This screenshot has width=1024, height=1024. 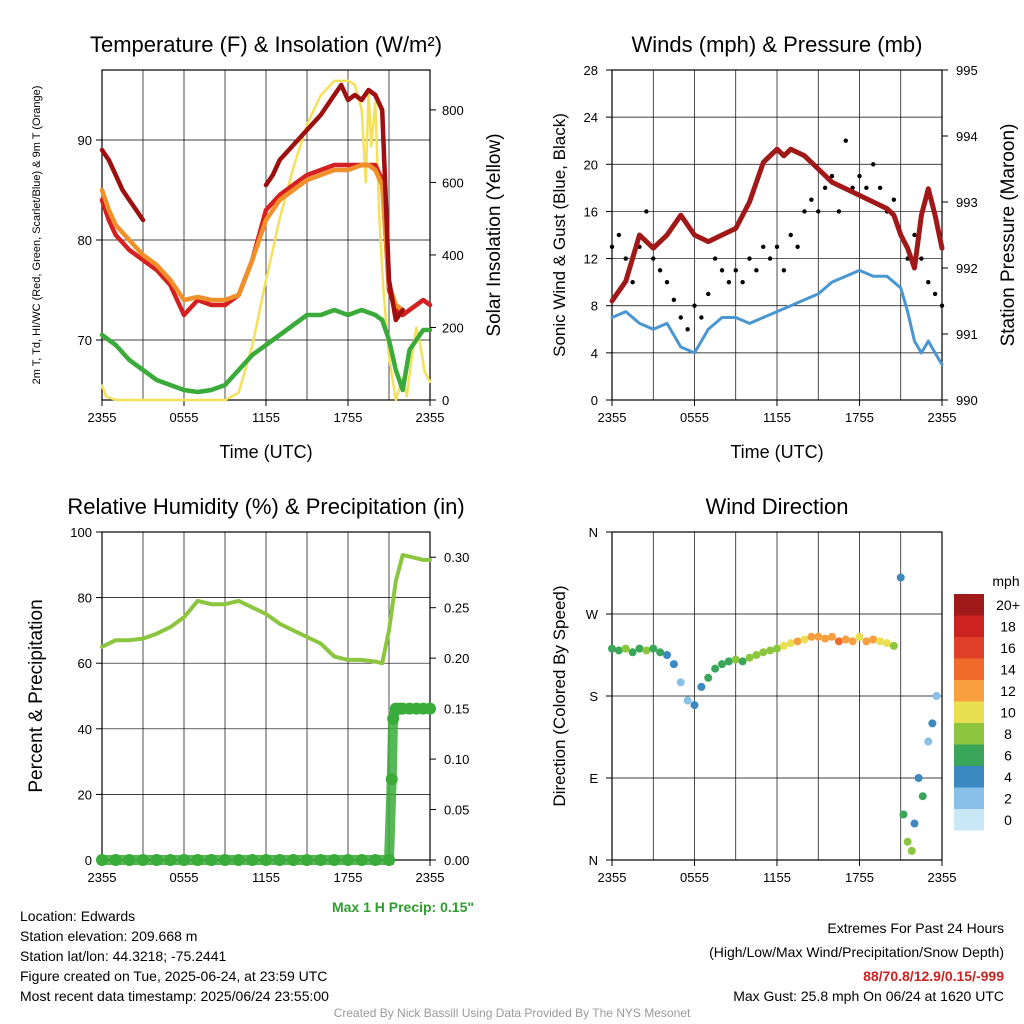 I want to click on wind-y-tick-label: 20, so click(x=591, y=164).